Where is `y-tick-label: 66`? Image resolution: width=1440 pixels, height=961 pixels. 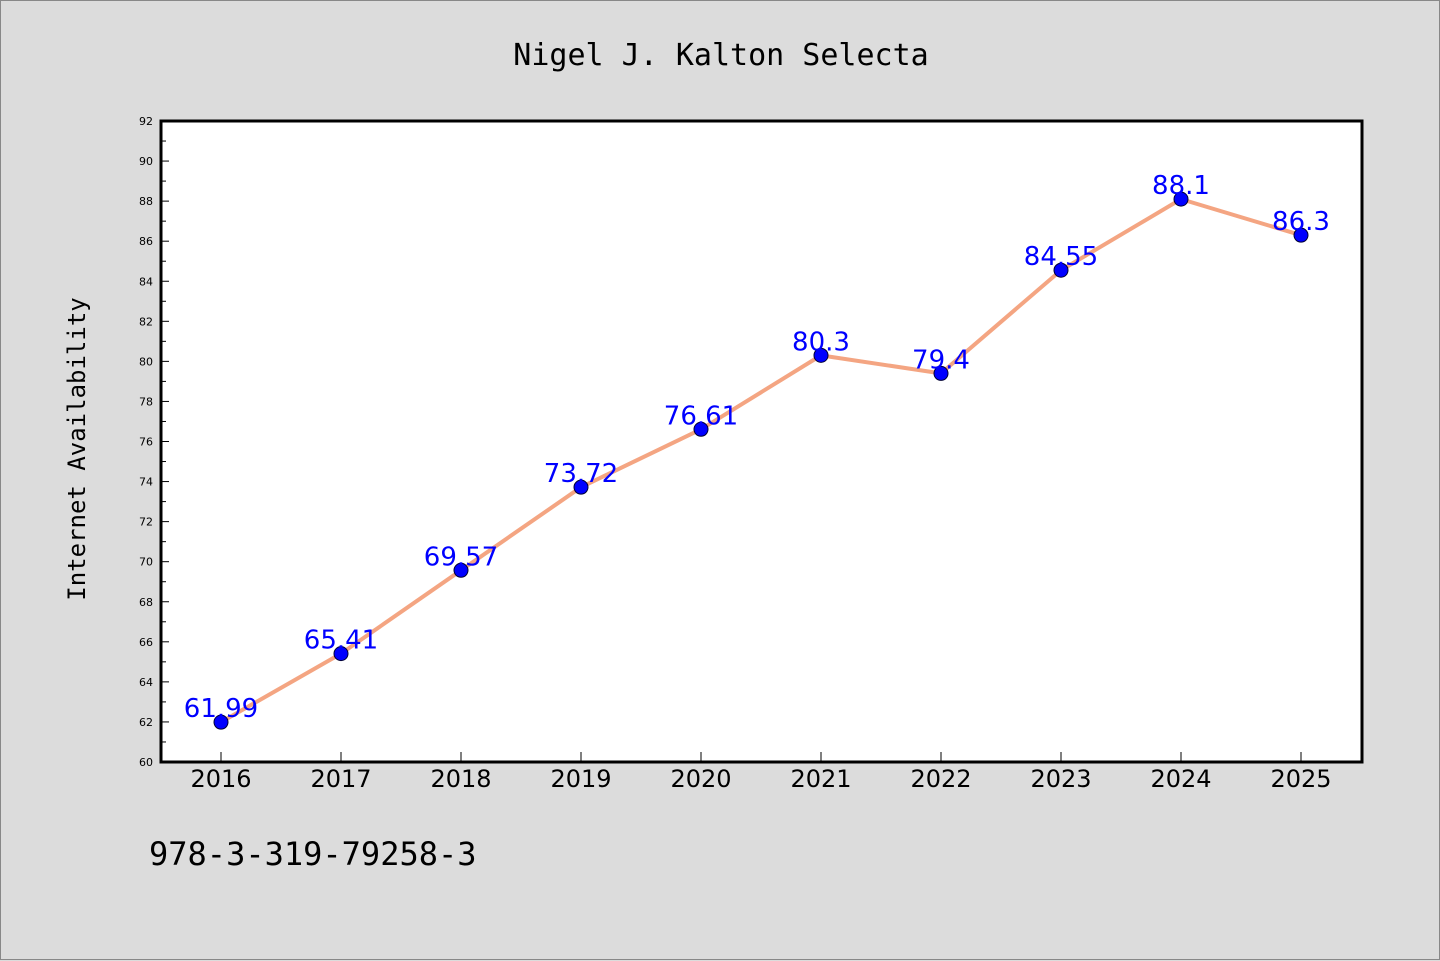 y-tick-label: 66 is located at coordinates (146, 642).